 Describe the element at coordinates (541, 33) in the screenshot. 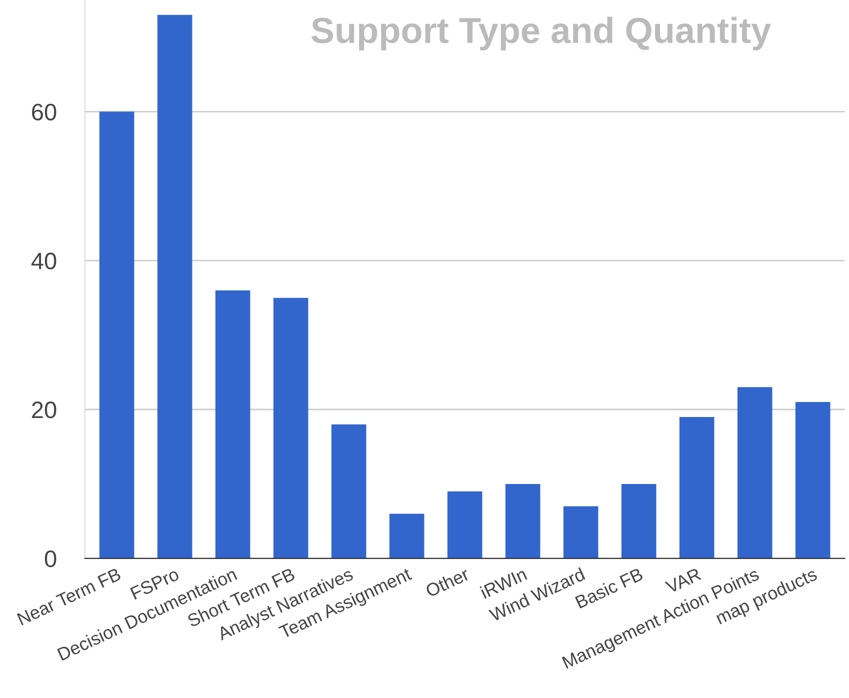

I see `chart-title: Support Type and Quantity` at that location.